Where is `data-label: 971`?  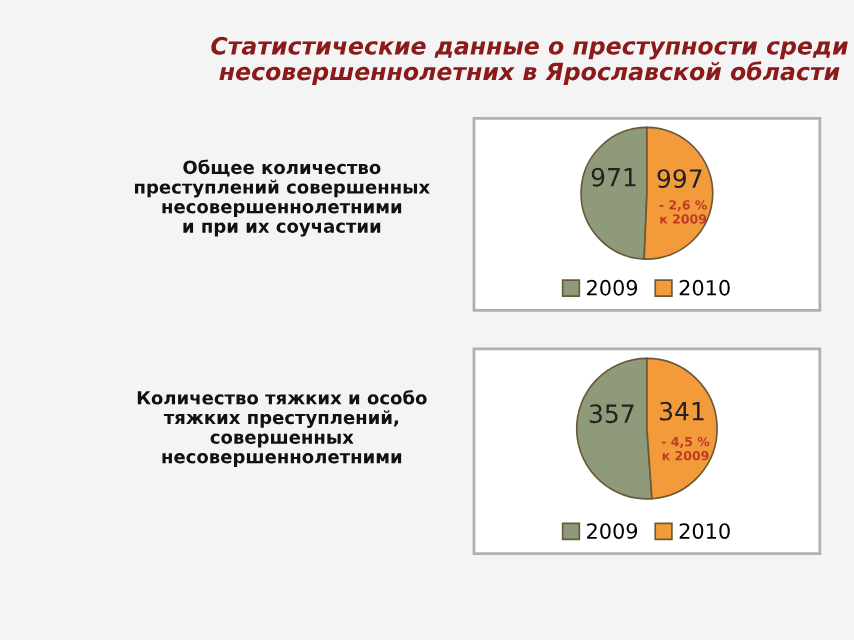
data-label: 971 is located at coordinates (613, 177).